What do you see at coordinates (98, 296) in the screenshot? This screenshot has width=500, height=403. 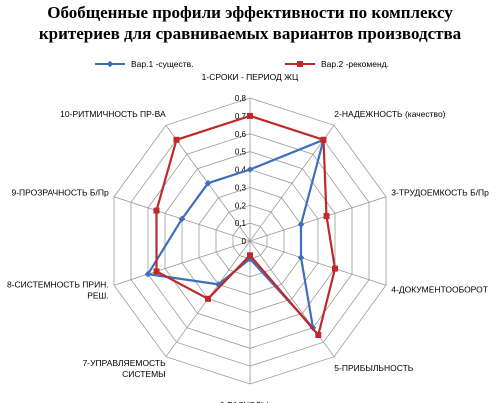 I see `axis-label-line: РЕШ.` at bounding box center [98, 296].